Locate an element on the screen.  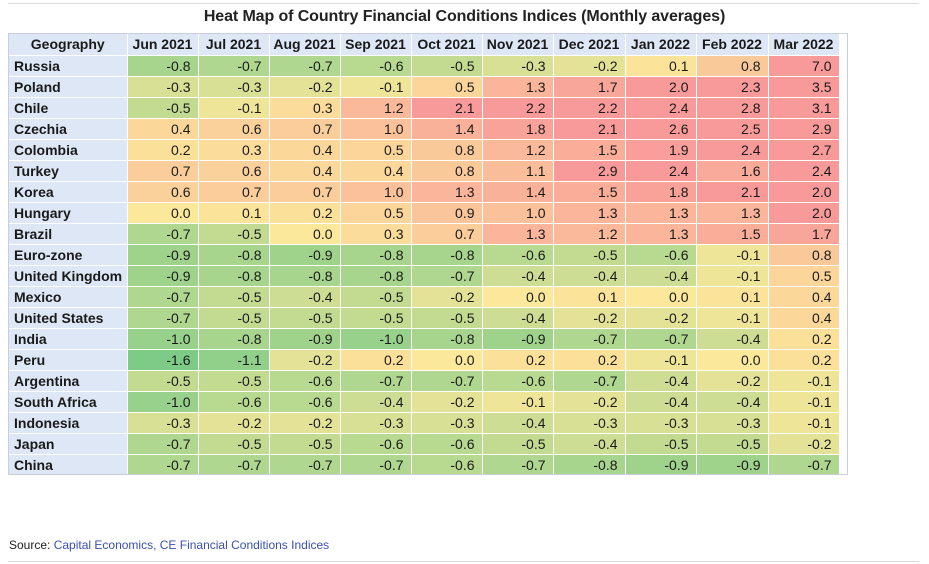
row-label-colombia: Colombia is located at coordinates (68, 150).